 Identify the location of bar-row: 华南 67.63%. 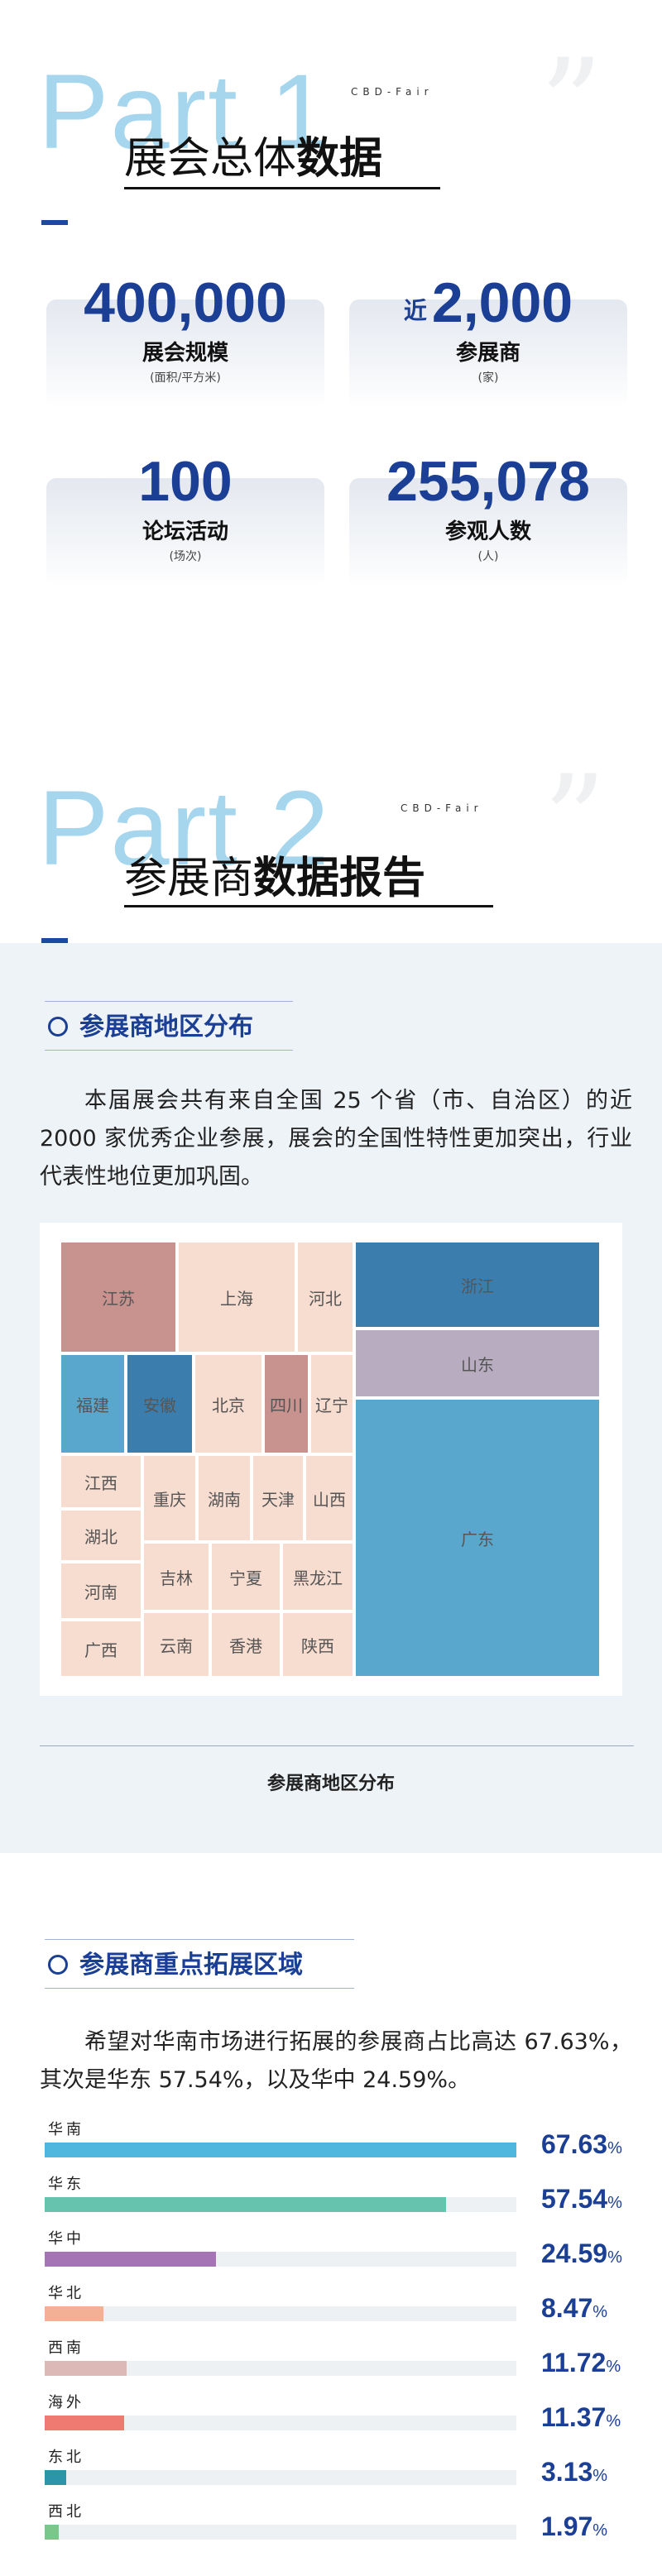
(337, 2141).